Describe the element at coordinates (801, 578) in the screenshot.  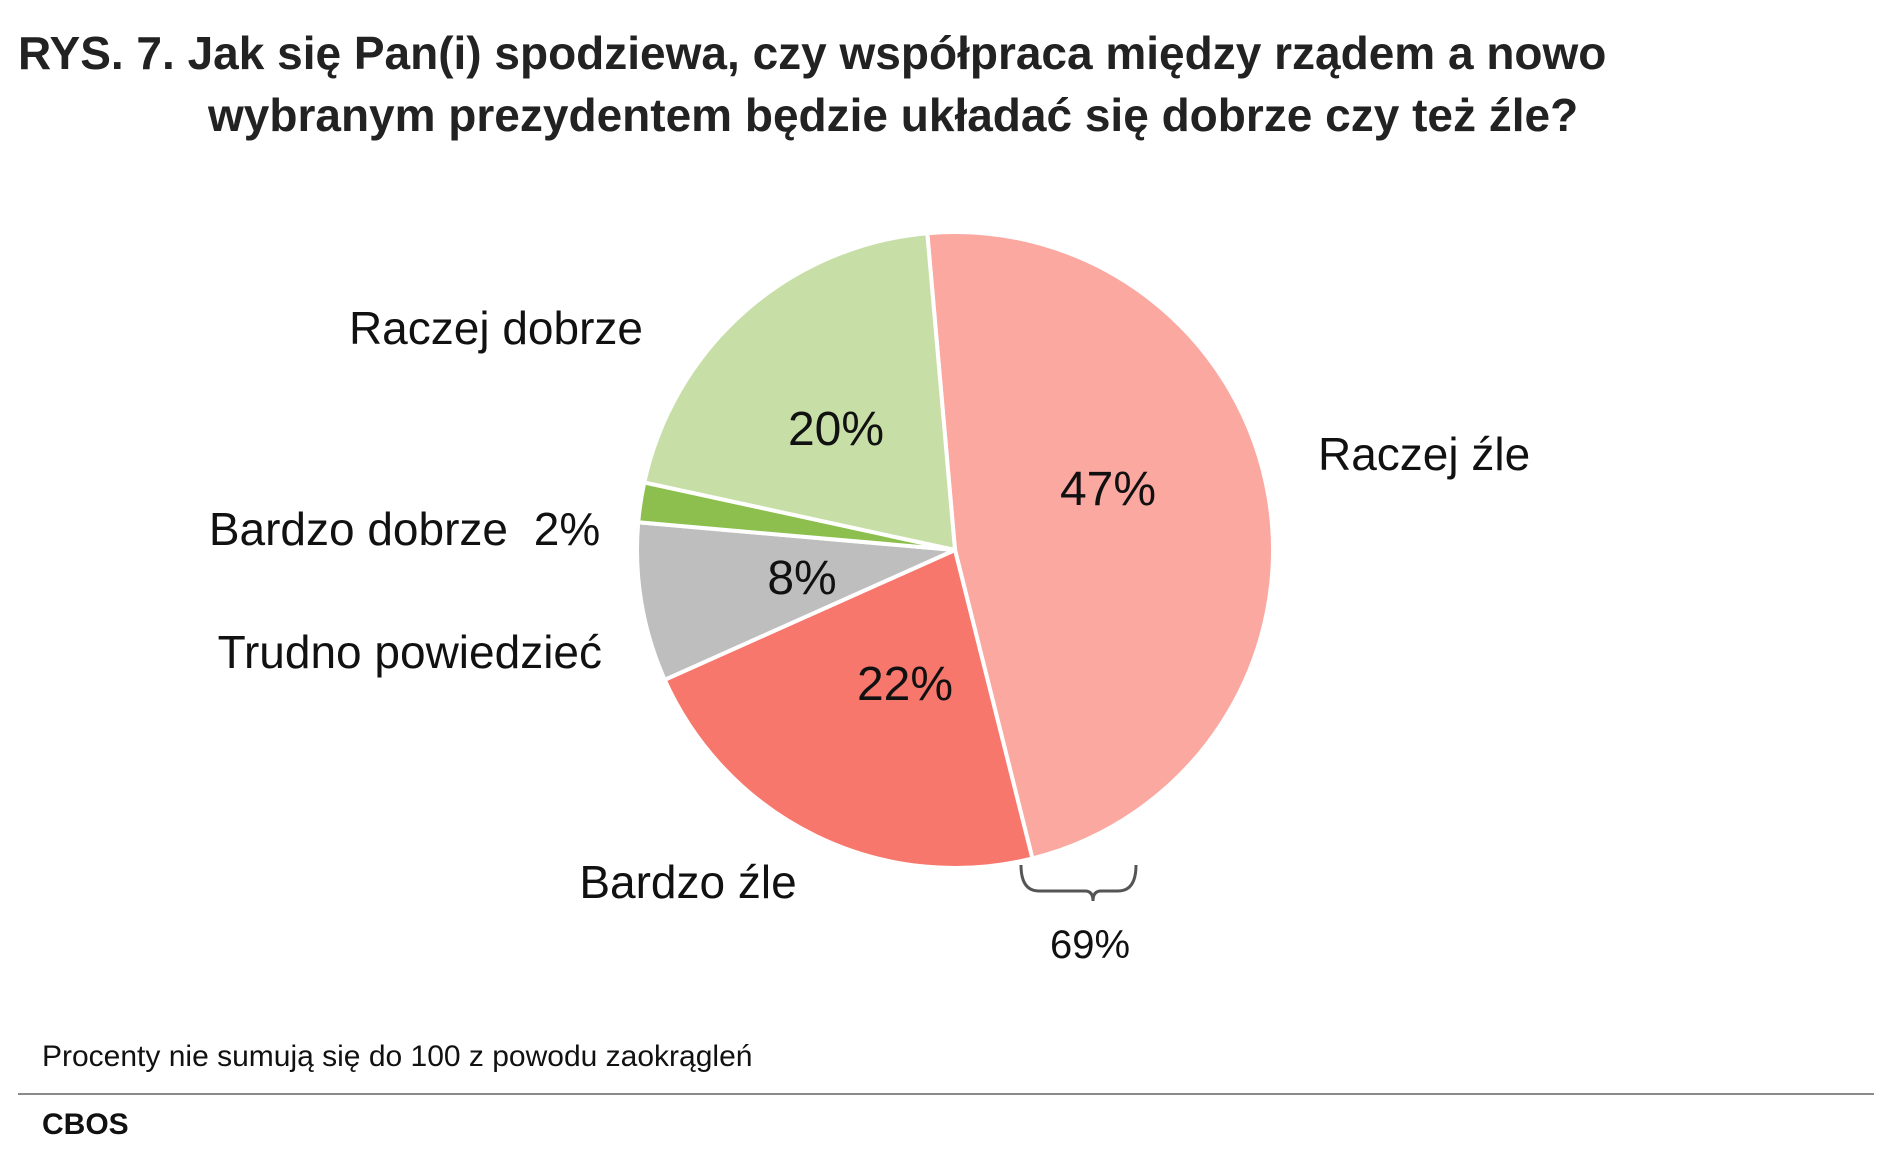
I see `data-label-trudno-powiedziec: 8%` at that location.